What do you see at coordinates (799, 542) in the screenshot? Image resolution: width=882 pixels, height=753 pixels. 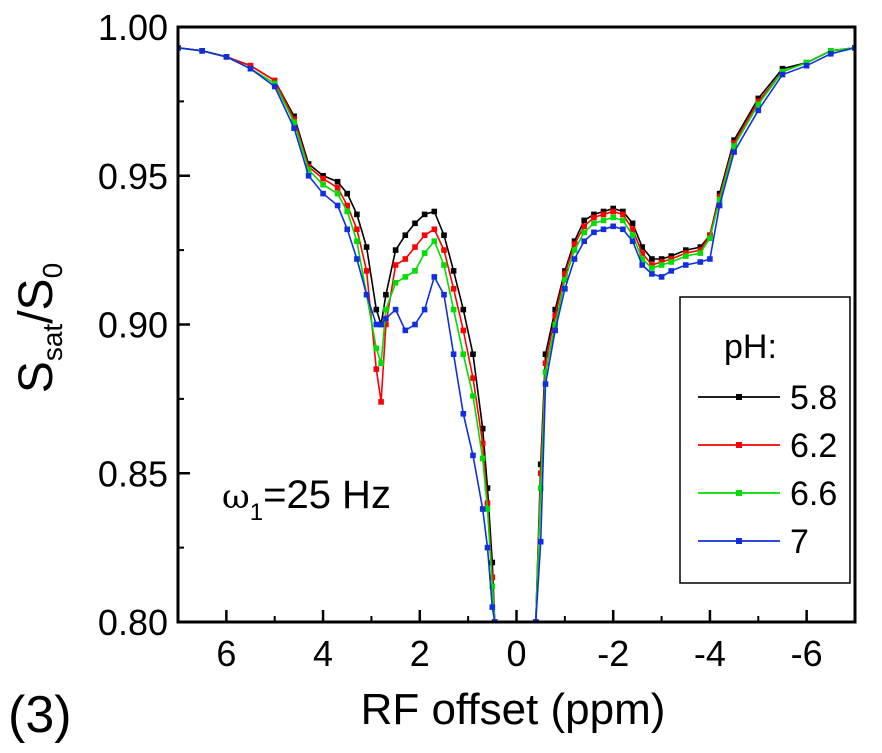 I see `legend-label: 7` at bounding box center [799, 542].